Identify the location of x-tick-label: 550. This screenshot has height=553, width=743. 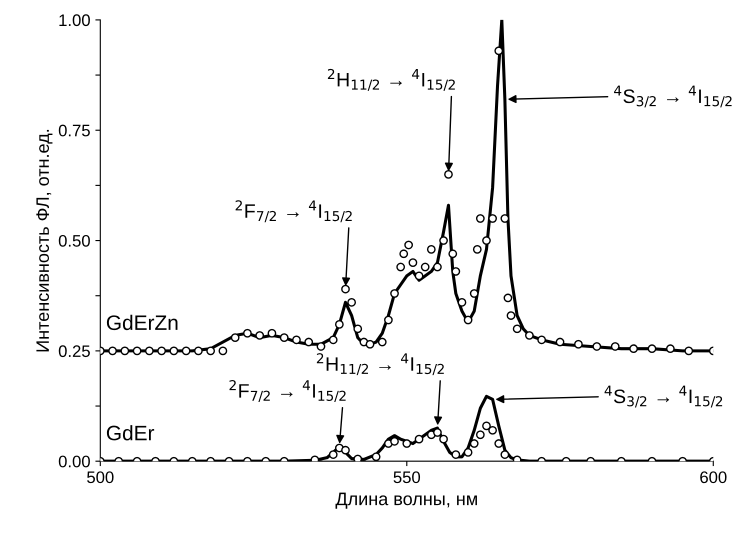
(407, 477).